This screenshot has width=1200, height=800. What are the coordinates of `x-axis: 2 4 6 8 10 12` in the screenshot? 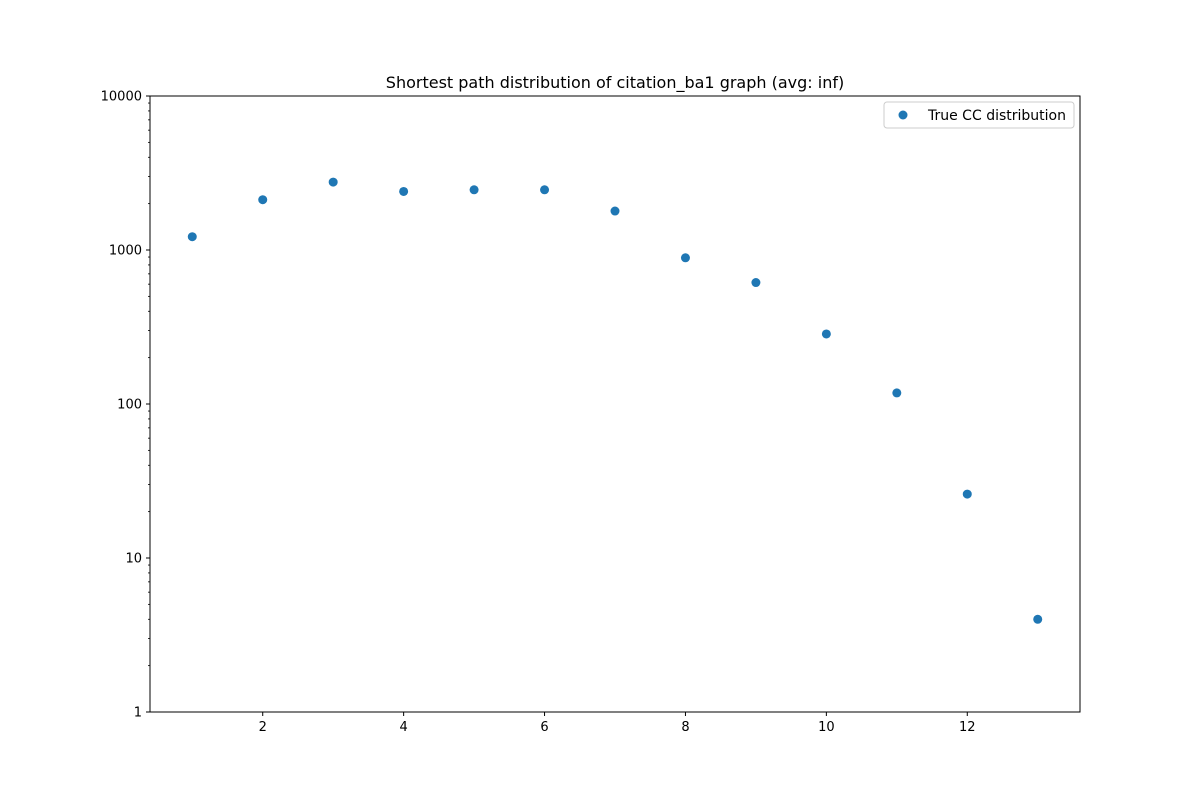 It's located at (617, 723).